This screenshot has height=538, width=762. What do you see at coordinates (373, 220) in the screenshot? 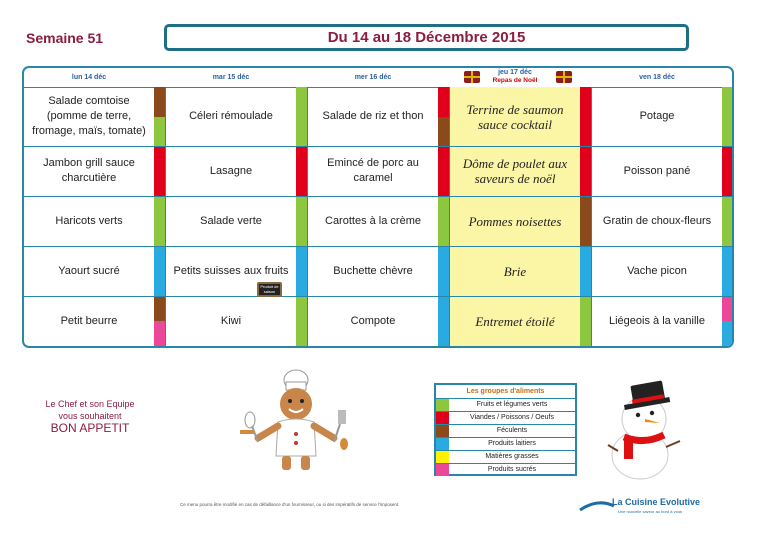
I see `meal-cell: Carottes à la crème` at bounding box center [373, 220].